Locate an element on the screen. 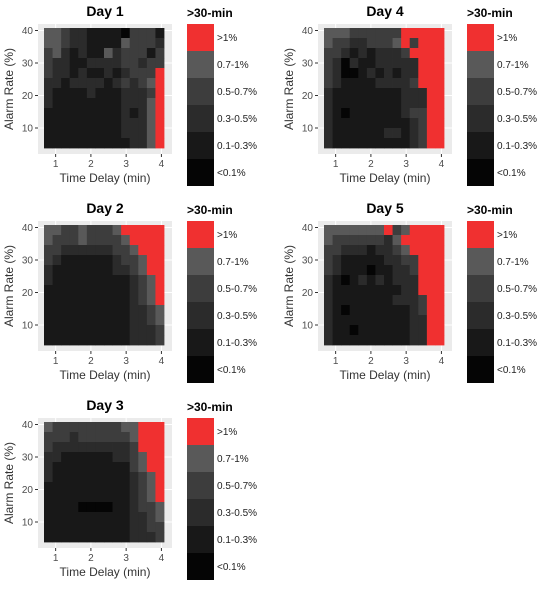 The image size is (557, 590). y-axis-label: Alarm Rate (%) is located at coordinates (9, 483).